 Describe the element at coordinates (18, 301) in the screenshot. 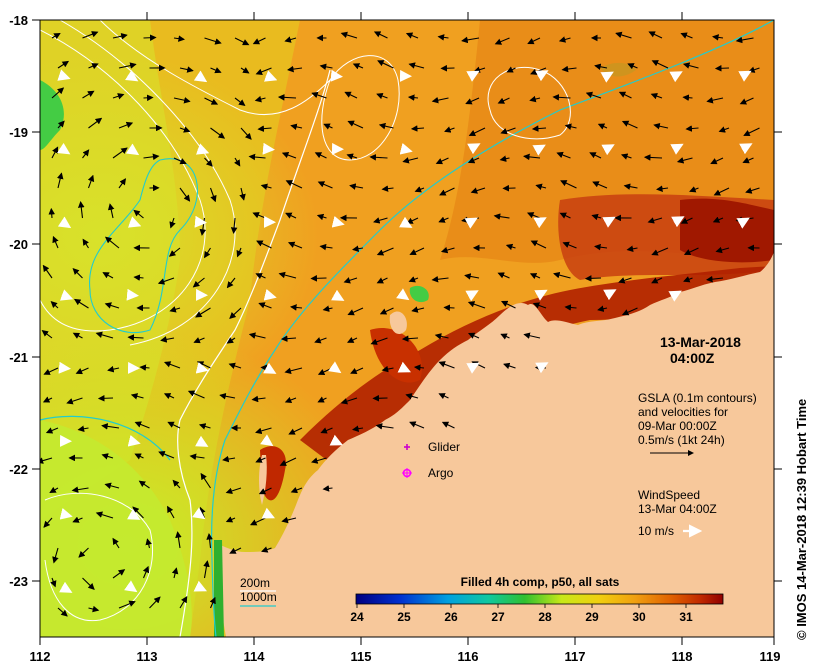

I see `lat-tick-labels: -18 -19 -20 -21 -22 -23` at that location.